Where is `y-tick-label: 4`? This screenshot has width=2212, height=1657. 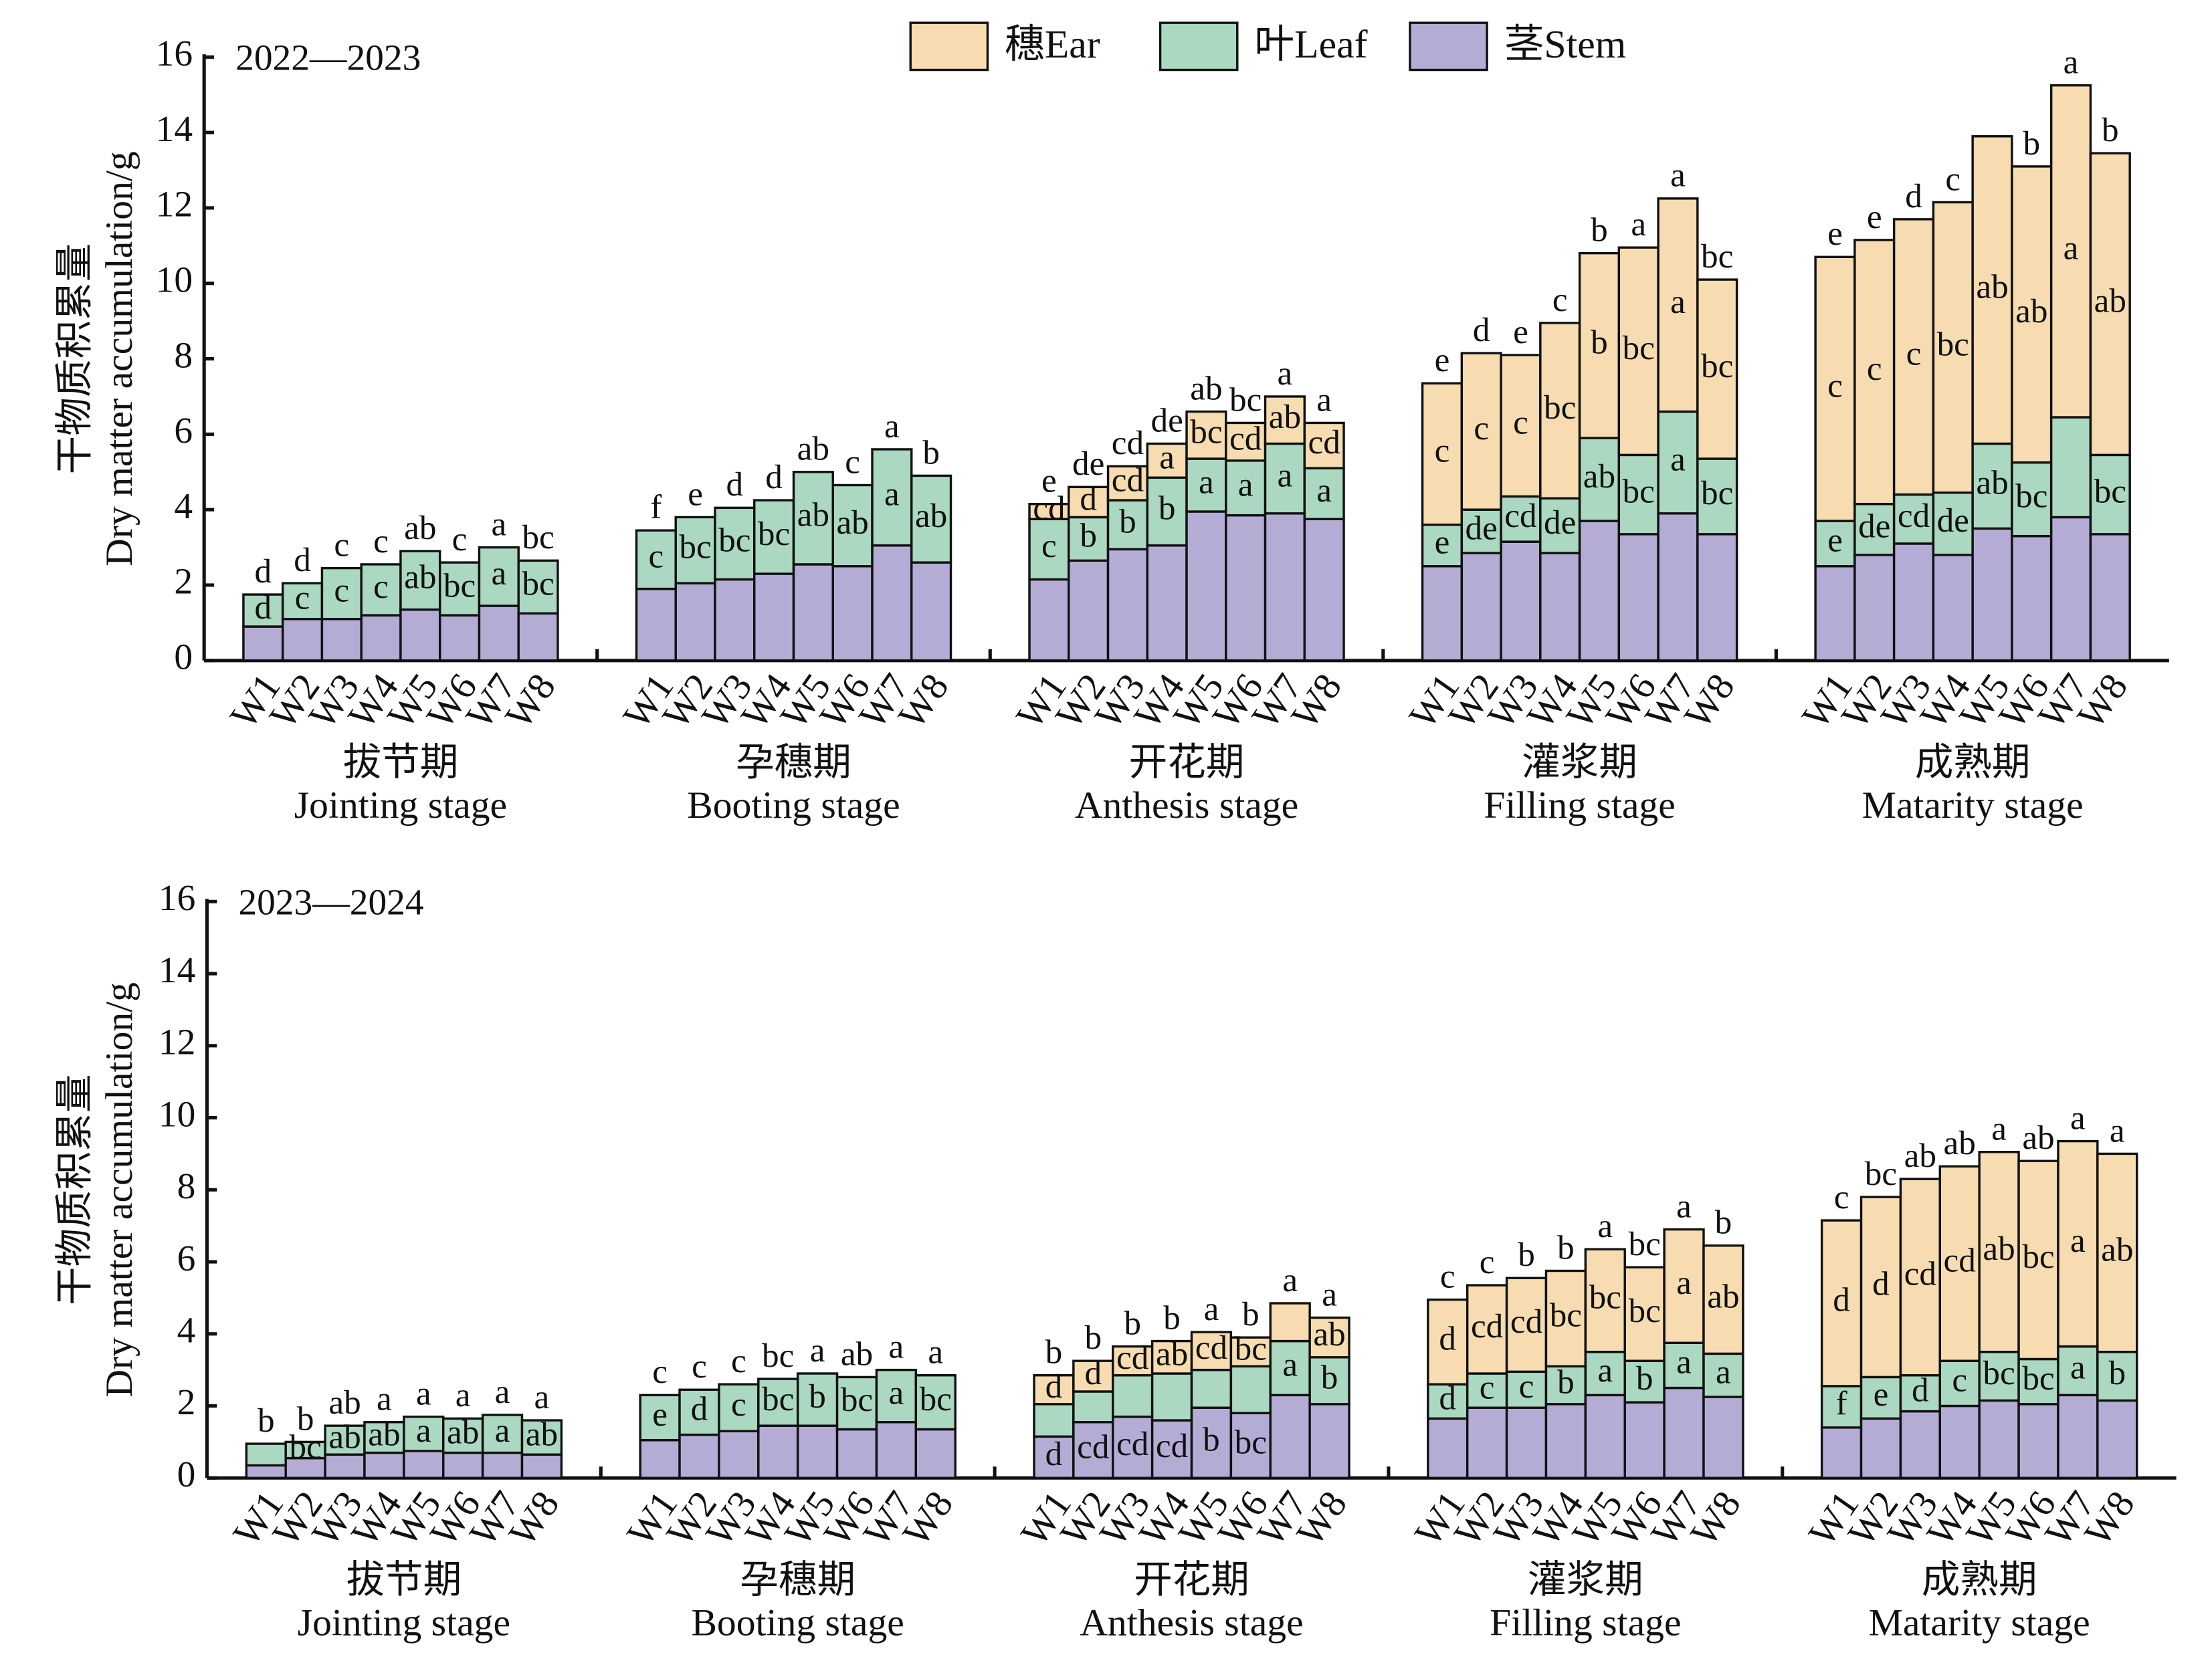
y-tick-label: 4 is located at coordinates (186, 1330).